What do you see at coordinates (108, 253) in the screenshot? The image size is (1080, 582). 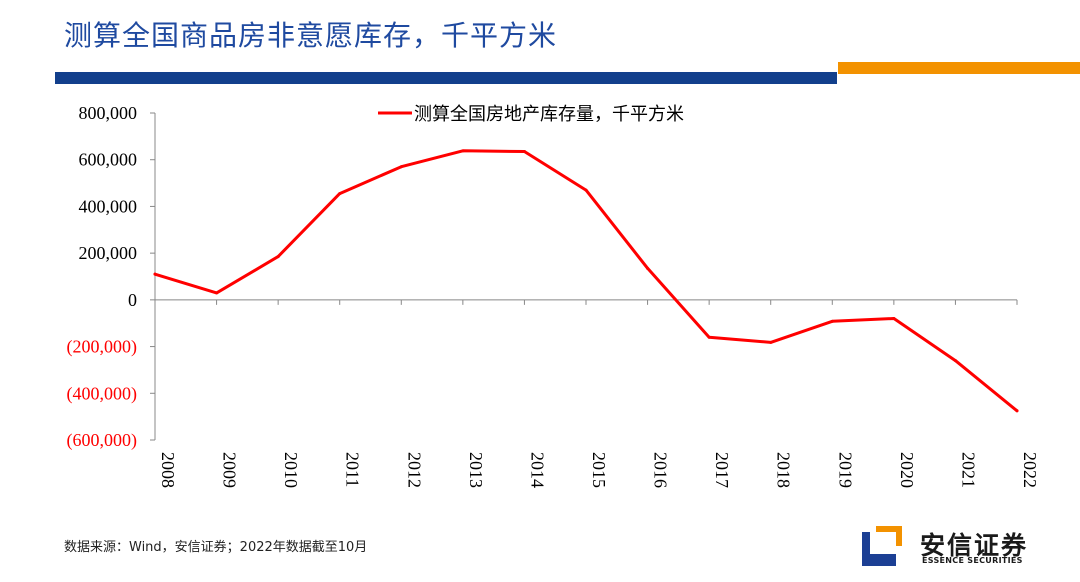 I see `y-tick-label: 200,000` at bounding box center [108, 253].